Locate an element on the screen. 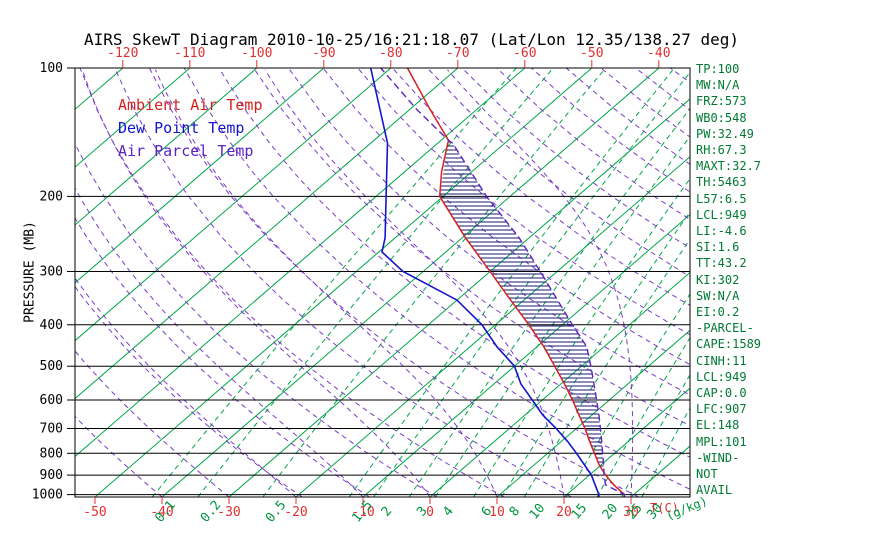 The image size is (870, 560). bottom-temp-tick-label: -20 is located at coordinates (295, 512).